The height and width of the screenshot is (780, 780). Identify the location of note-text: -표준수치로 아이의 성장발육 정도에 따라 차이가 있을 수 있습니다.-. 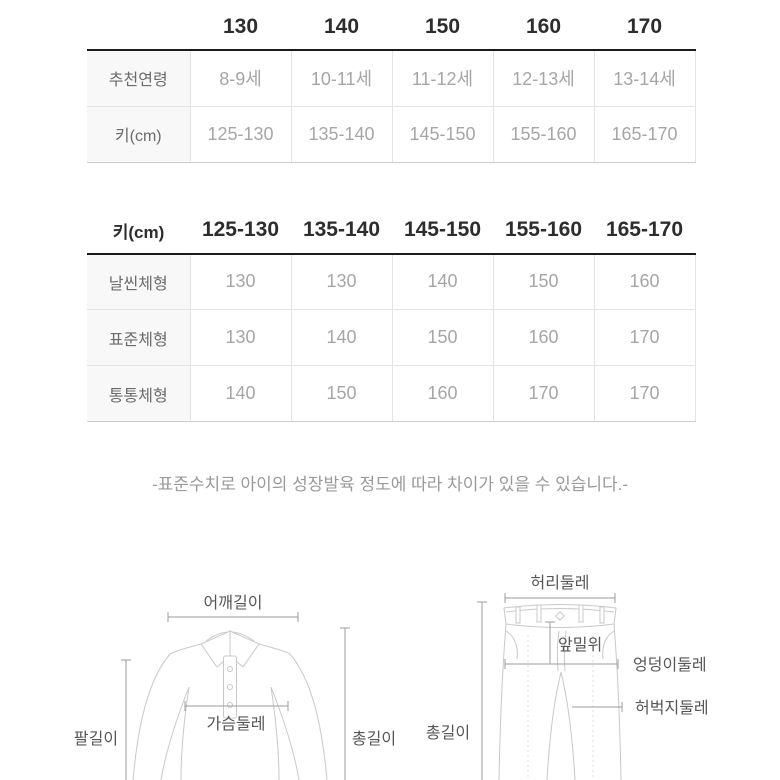
(390, 484).